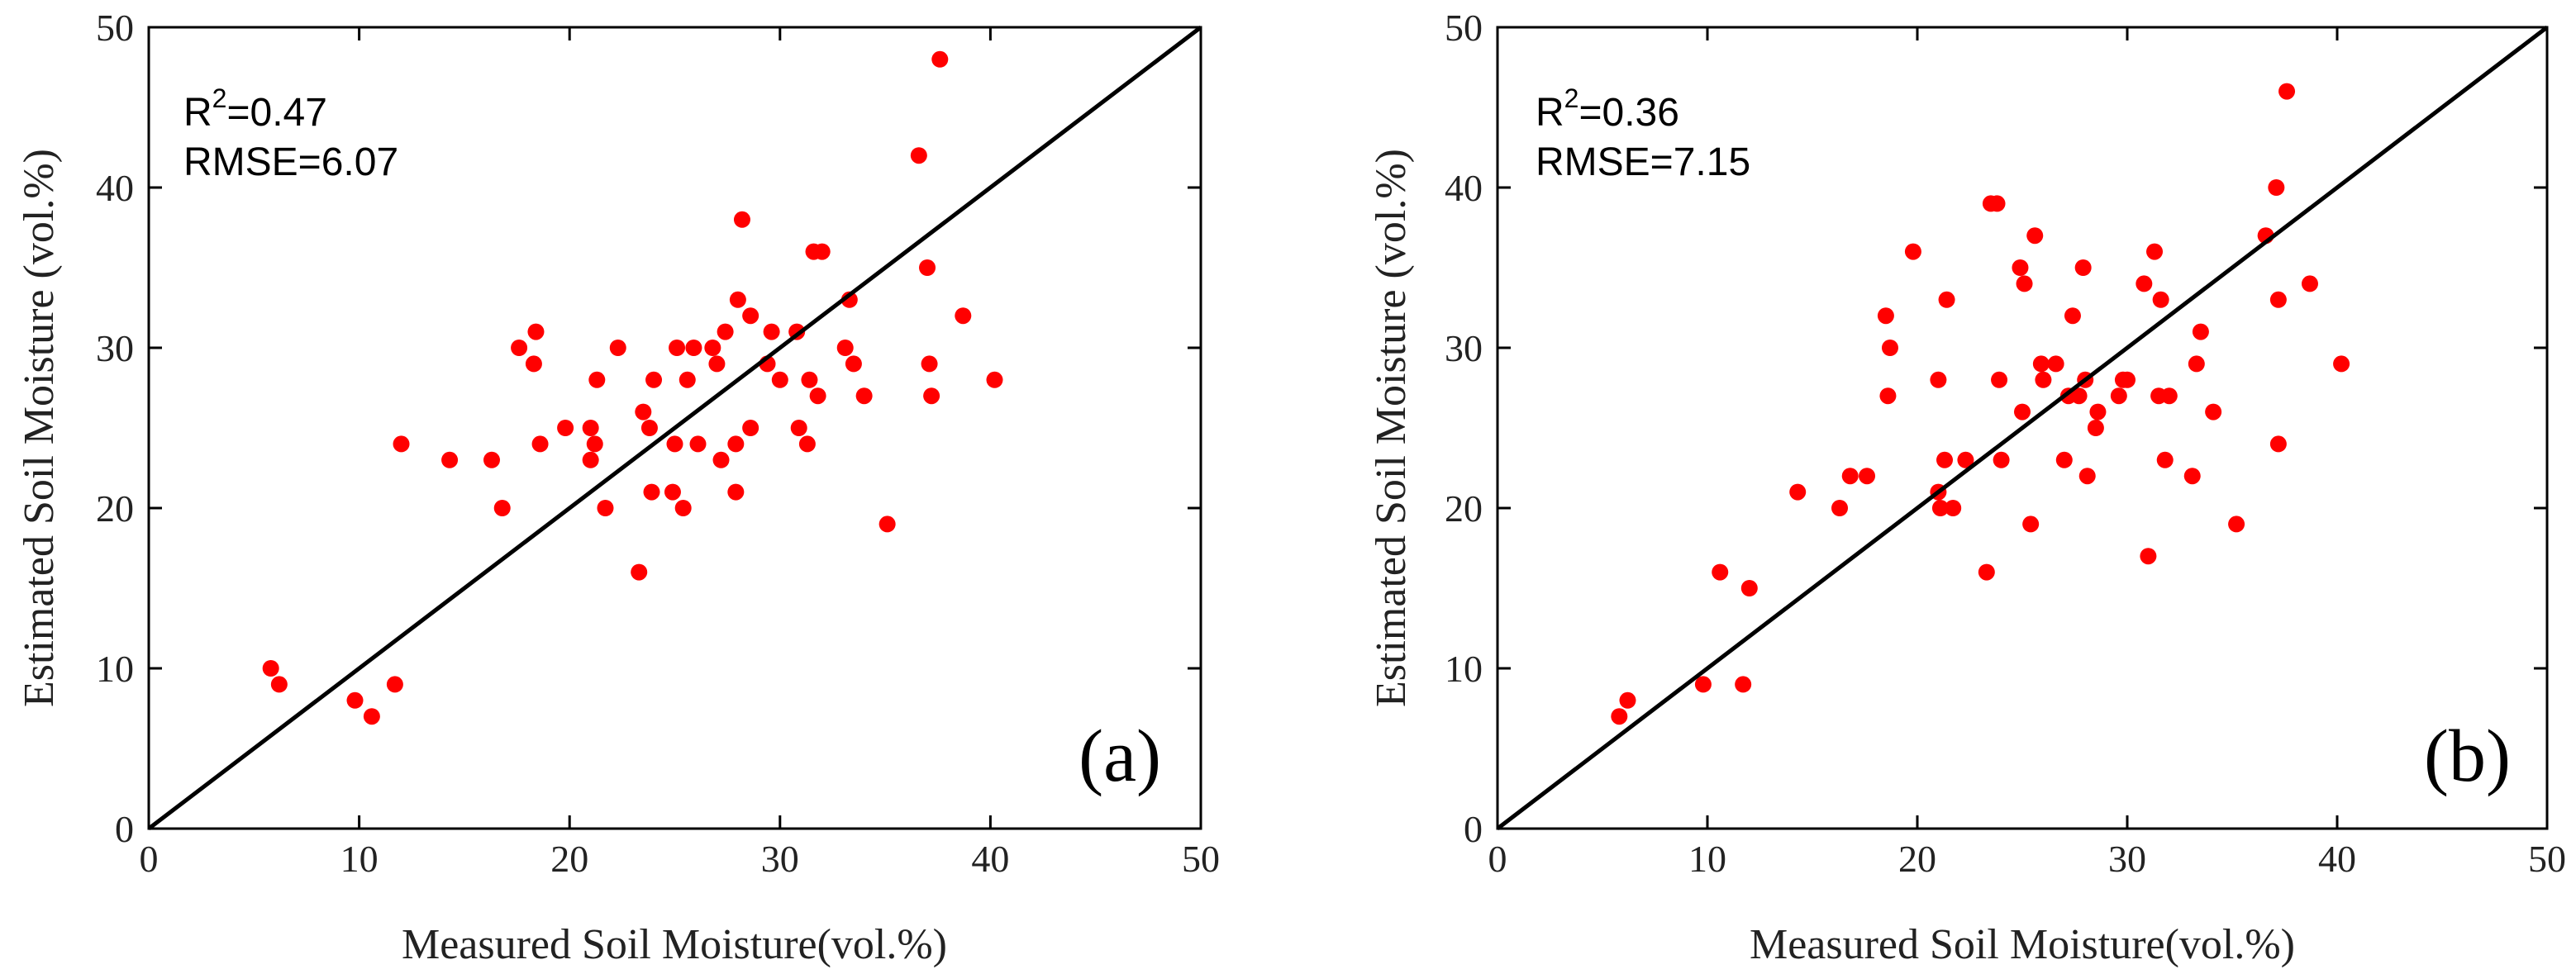 The height and width of the screenshot is (974, 2576). I want to click on panel-label: (b), so click(2468, 756).